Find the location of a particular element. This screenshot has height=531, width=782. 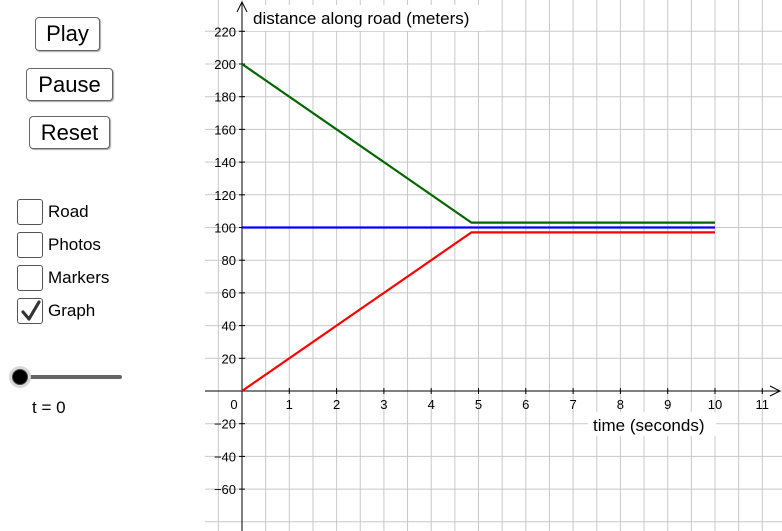

y-tick-label: 160 is located at coordinates (225, 129).